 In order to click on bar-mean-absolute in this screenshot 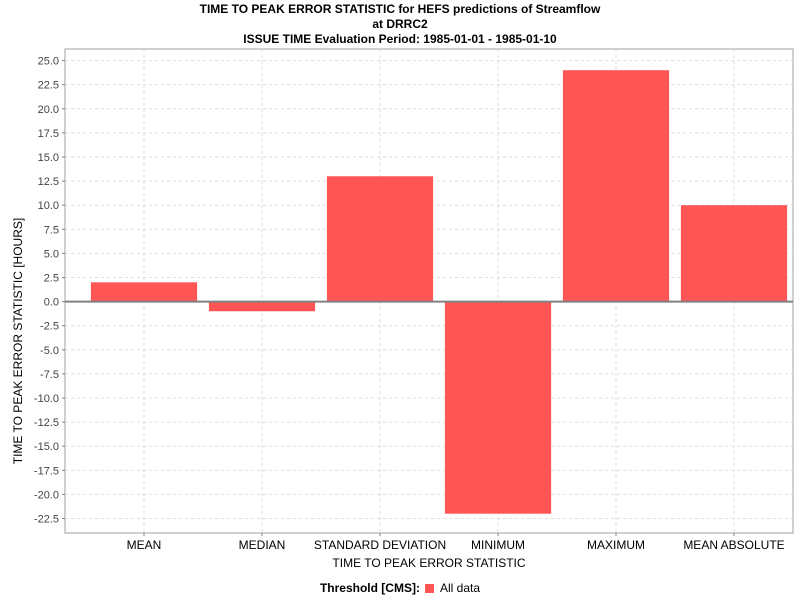, I will do `click(734, 253)`.